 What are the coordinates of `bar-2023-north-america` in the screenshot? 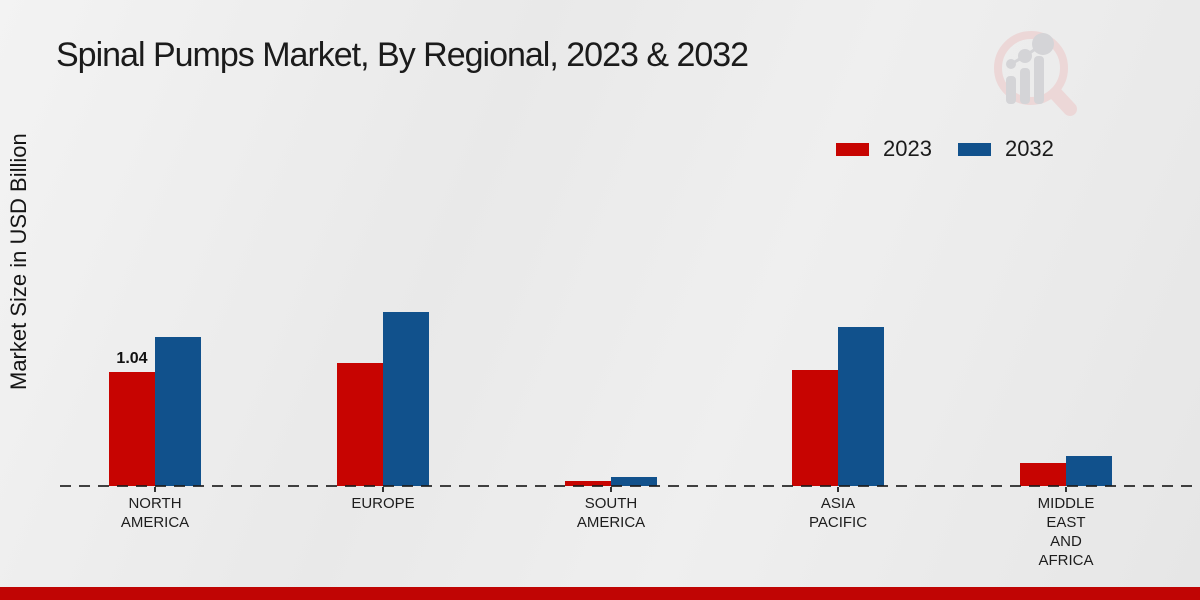 It's located at (132, 429).